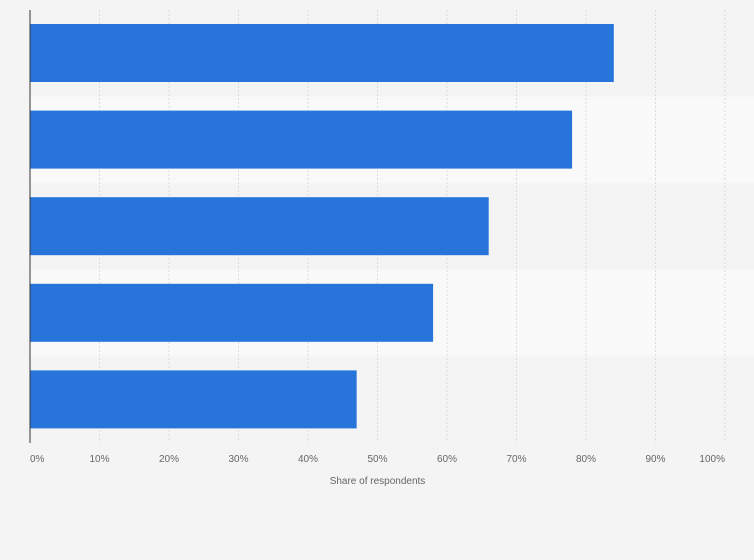  I want to click on x-tick-label: 10%, so click(99, 459).